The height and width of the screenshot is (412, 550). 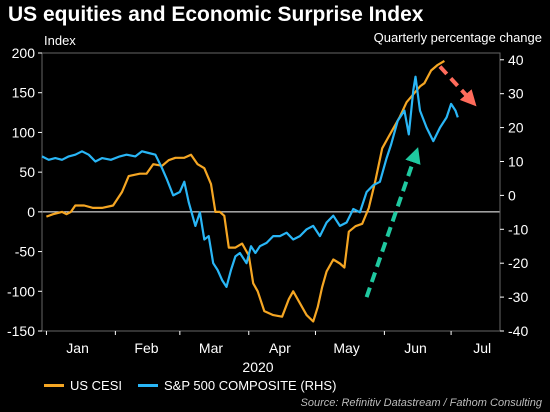 I want to click on right-tick-label: -20, so click(x=518, y=263).